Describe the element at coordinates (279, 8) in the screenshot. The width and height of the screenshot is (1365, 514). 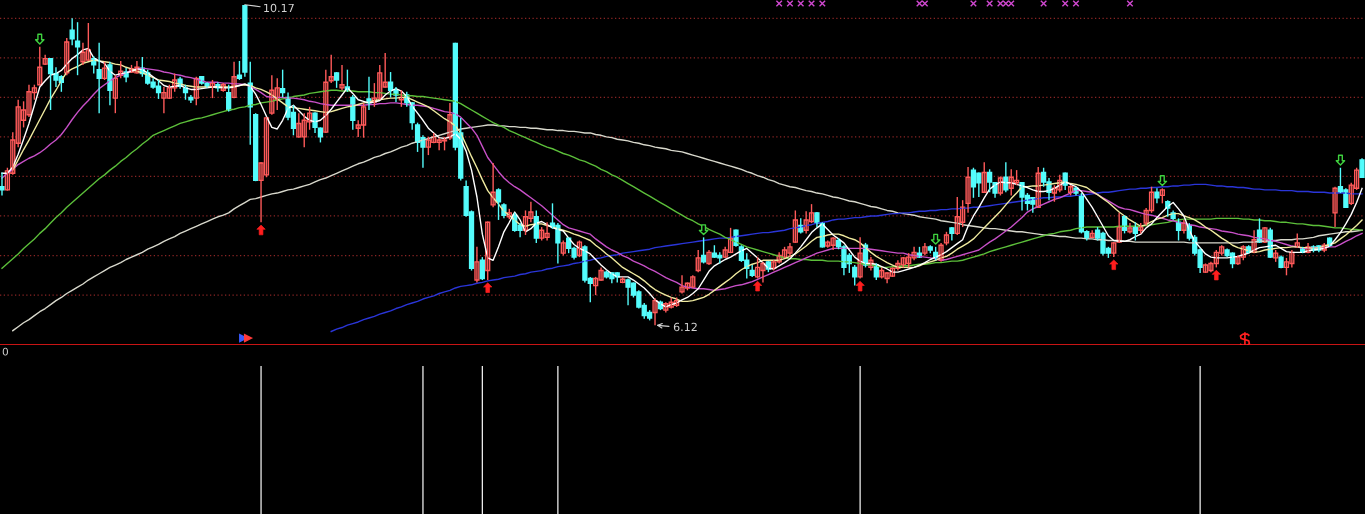
I see `annotation: 10.17` at that location.